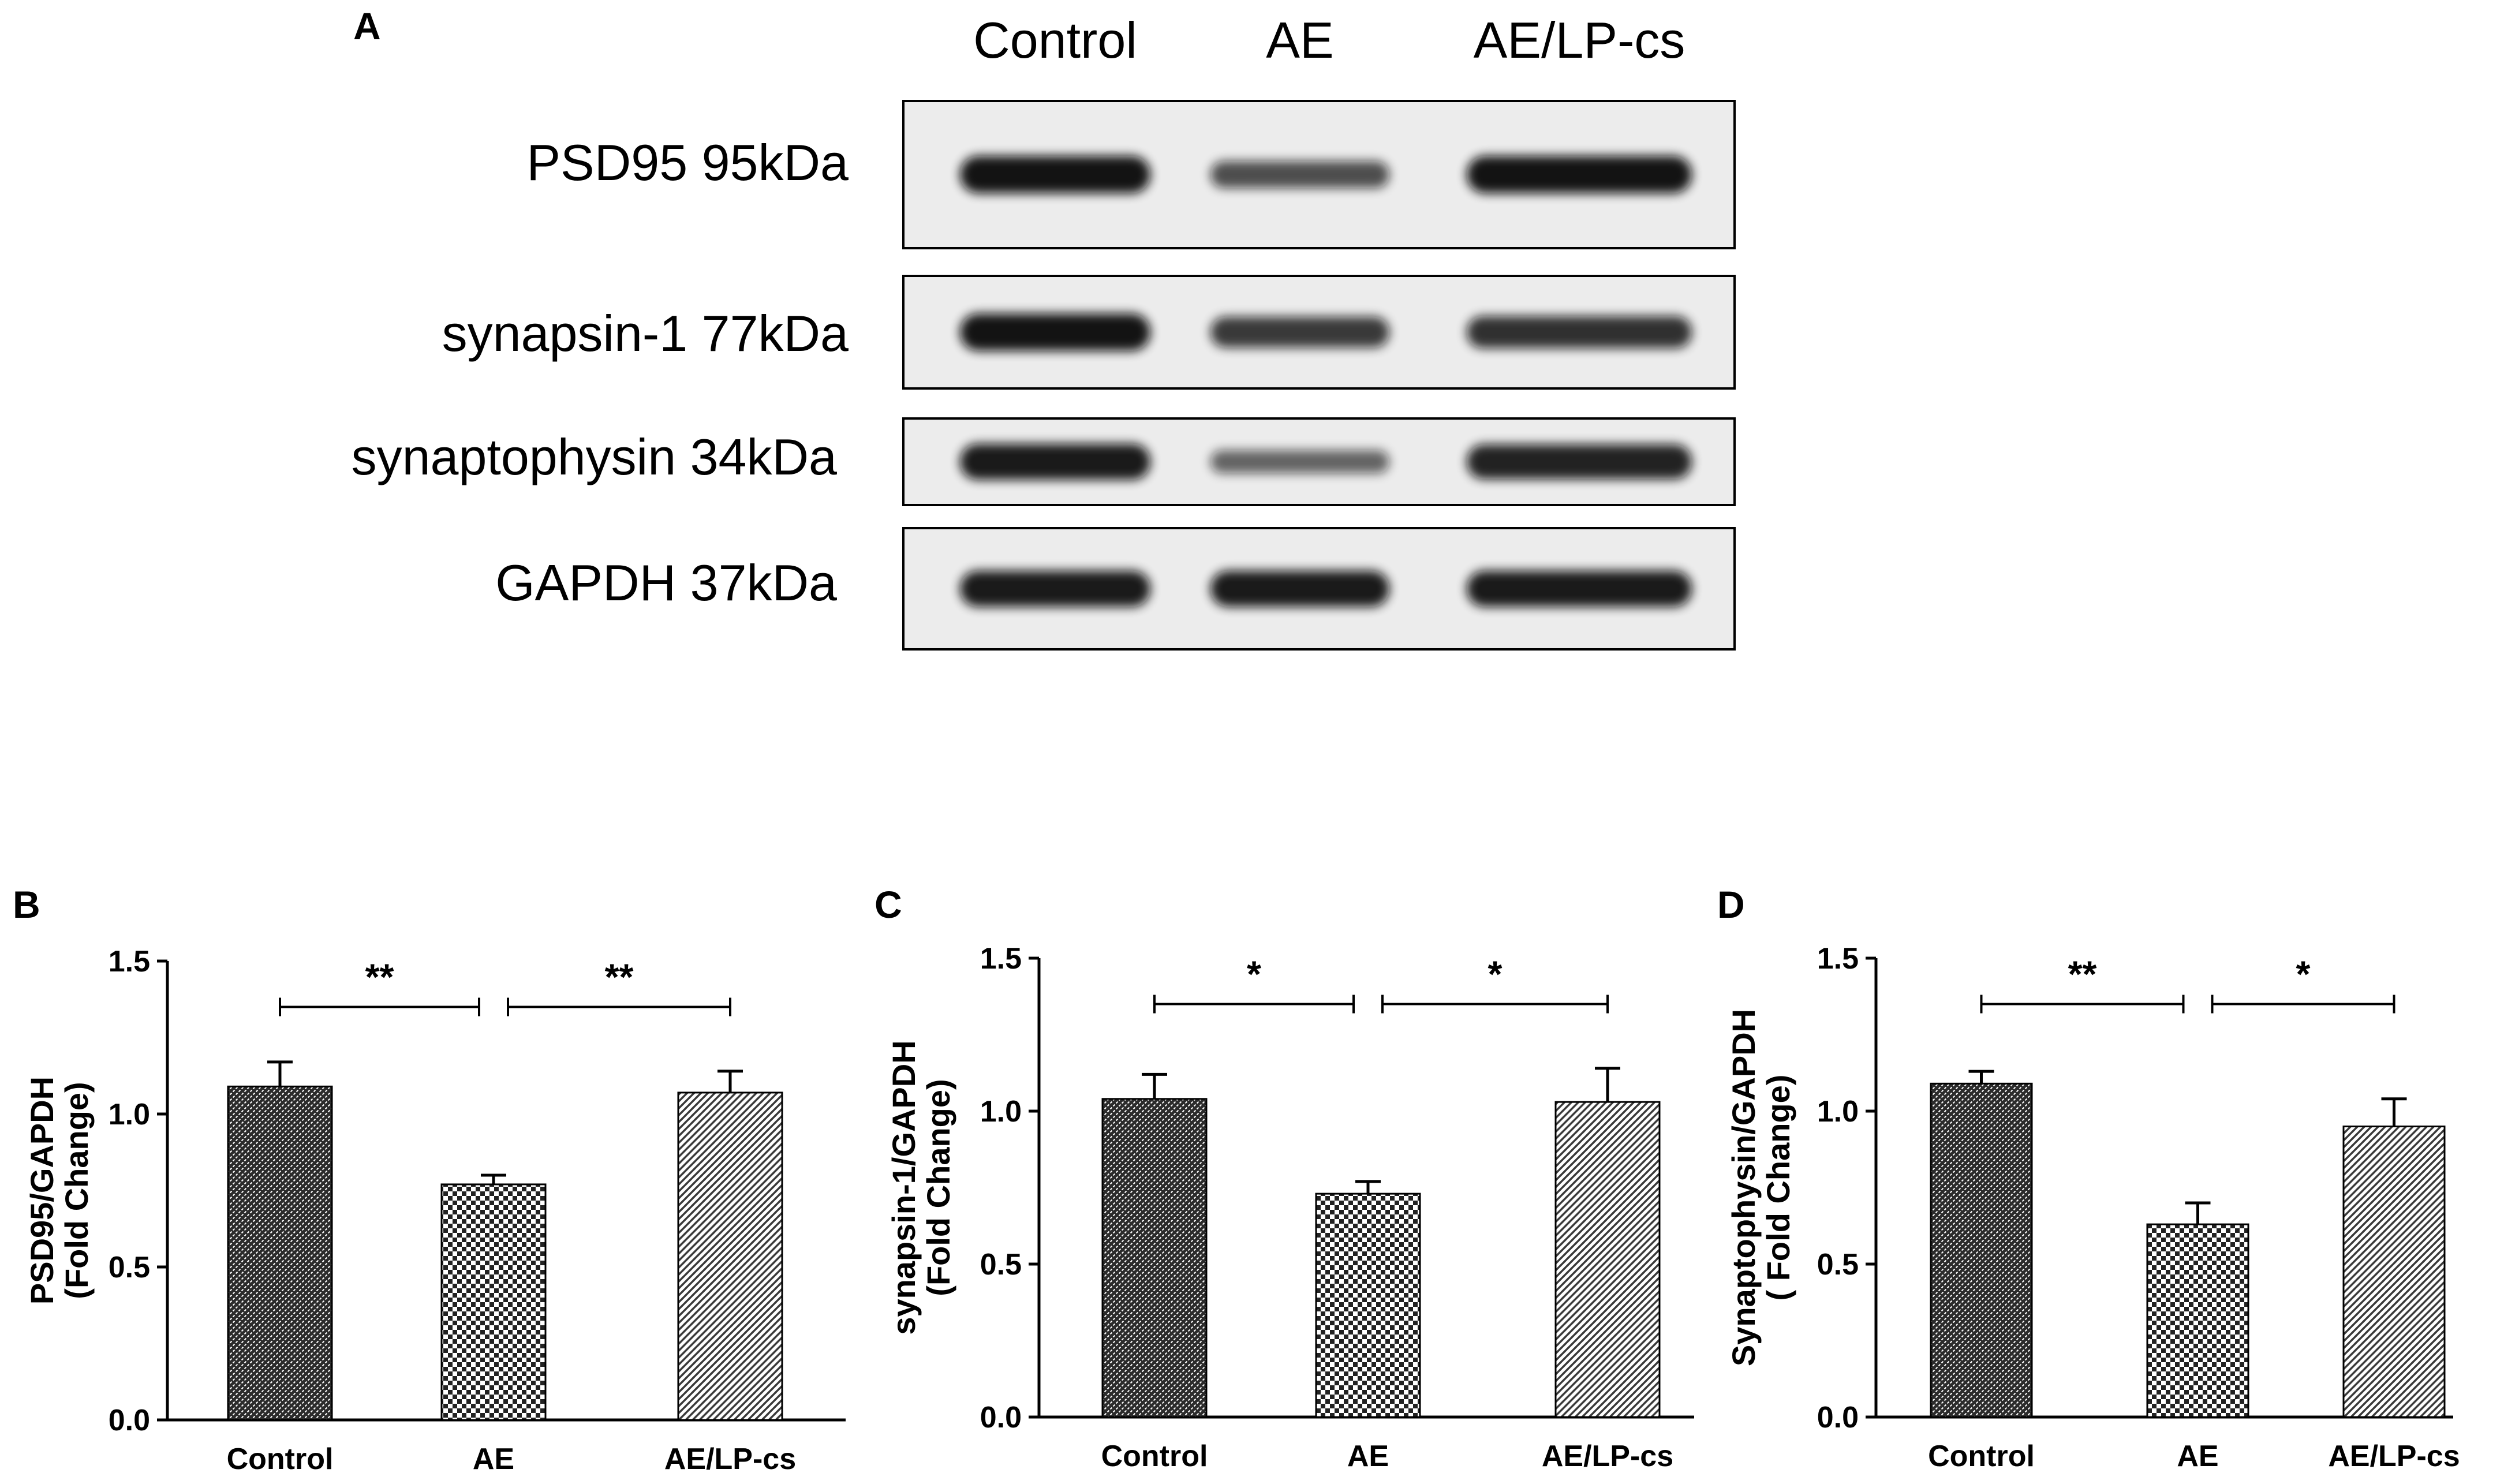  I want to click on panel-a-letter: A, so click(367, 26).